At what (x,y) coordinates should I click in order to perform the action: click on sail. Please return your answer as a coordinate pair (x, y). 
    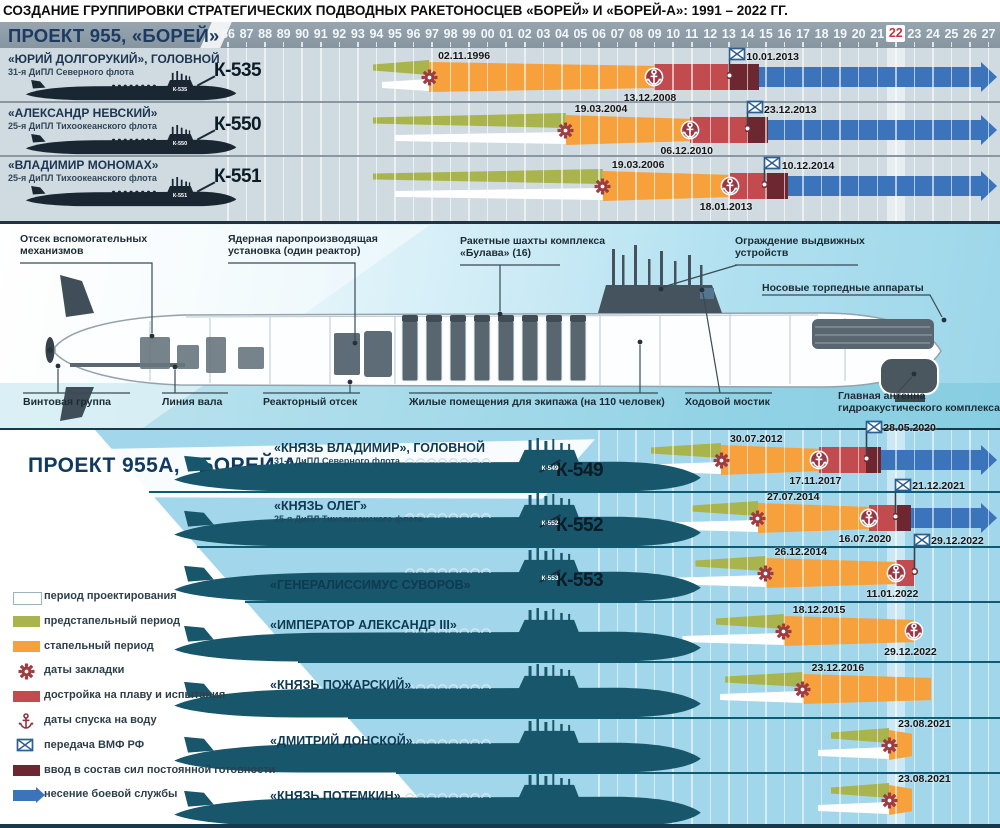
    Looking at the image, I should click on (660, 279).